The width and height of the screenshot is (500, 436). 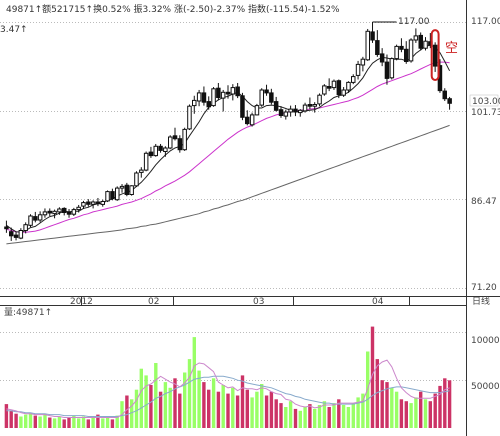 What do you see at coordinates (485, 22) in the screenshot?
I see `y-tick-117: 117.00` at bounding box center [485, 22].